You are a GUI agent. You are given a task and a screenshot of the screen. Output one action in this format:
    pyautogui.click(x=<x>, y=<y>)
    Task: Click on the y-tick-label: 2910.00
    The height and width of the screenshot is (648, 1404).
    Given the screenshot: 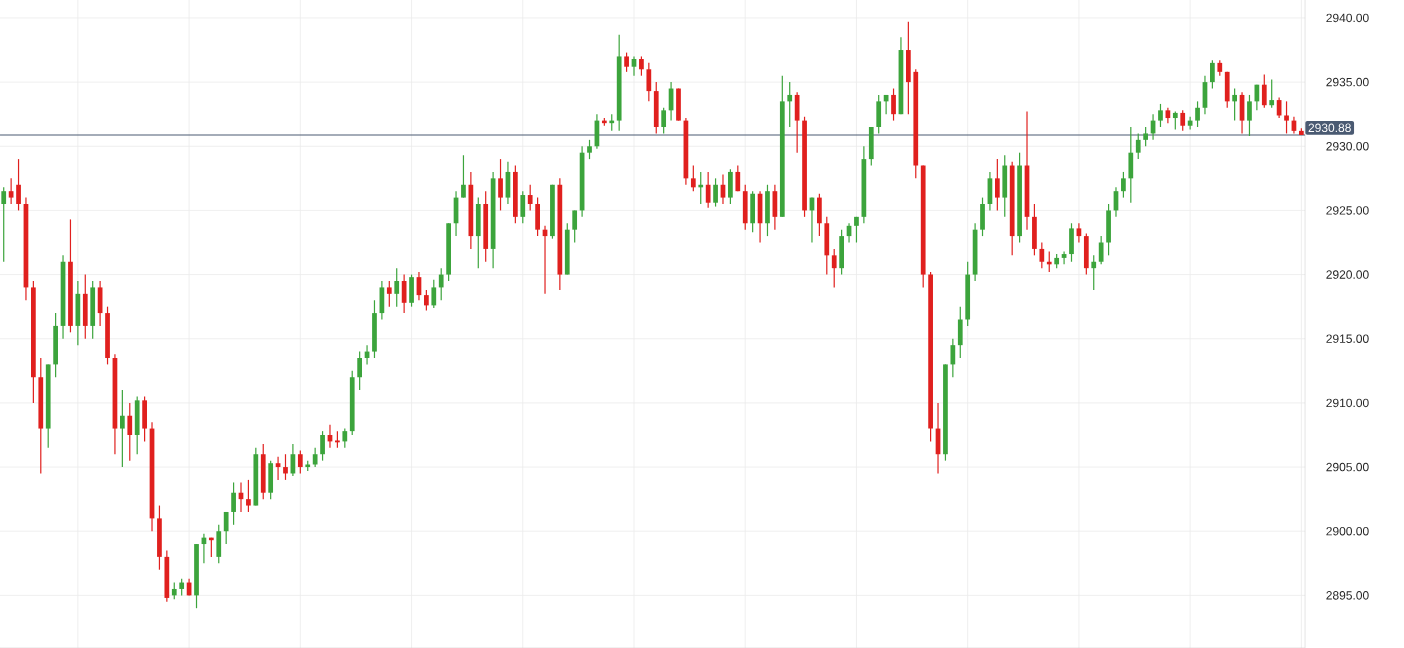 What is the action you would take?
    pyautogui.click(x=1347, y=403)
    